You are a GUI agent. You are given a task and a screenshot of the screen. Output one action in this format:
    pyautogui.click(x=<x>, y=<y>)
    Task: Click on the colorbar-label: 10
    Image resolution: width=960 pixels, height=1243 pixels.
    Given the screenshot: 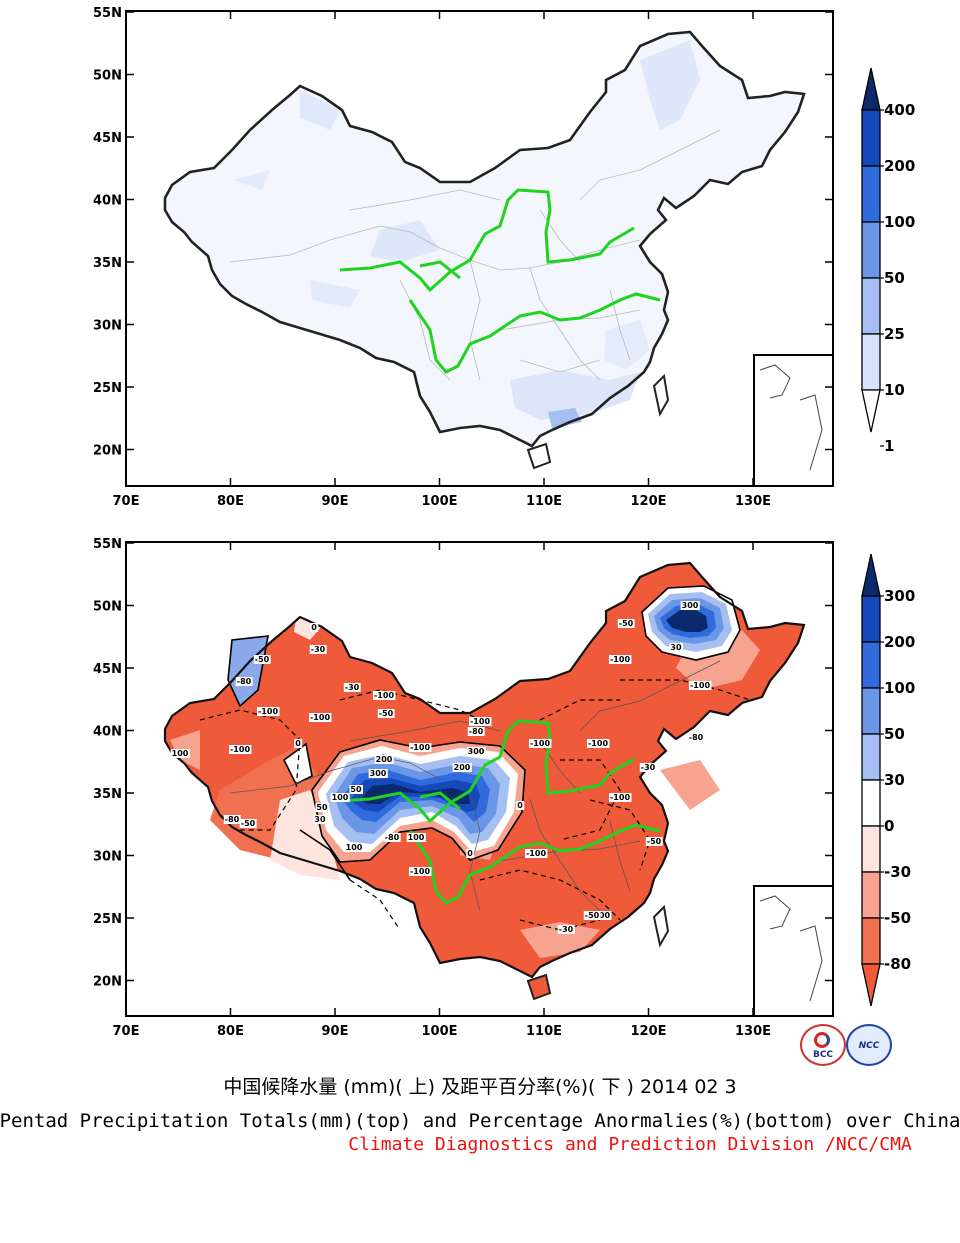 What is the action you would take?
    pyautogui.click(x=894, y=390)
    